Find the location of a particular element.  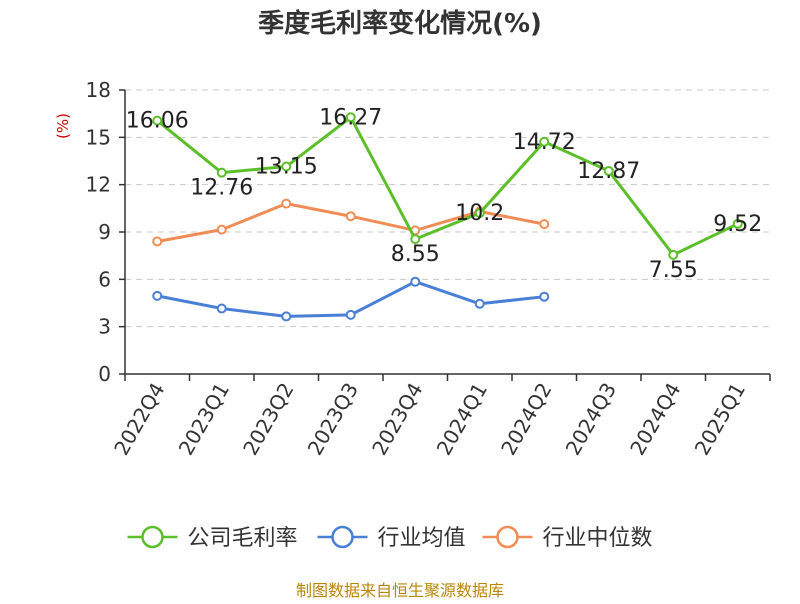

x-tick-label: 2024Q1 is located at coordinates (462, 419).